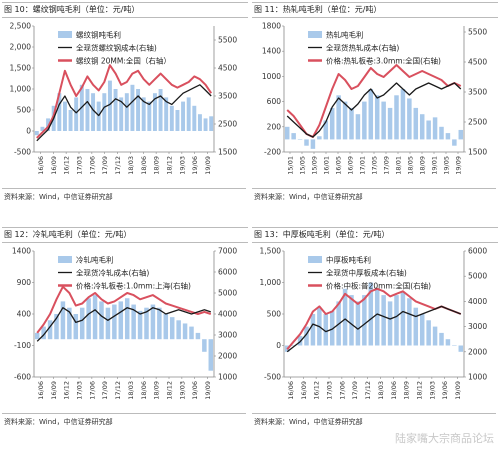 This screenshot has height=450, width=500. I want to click on x-tick-label: 19/03, so click(182, 390).